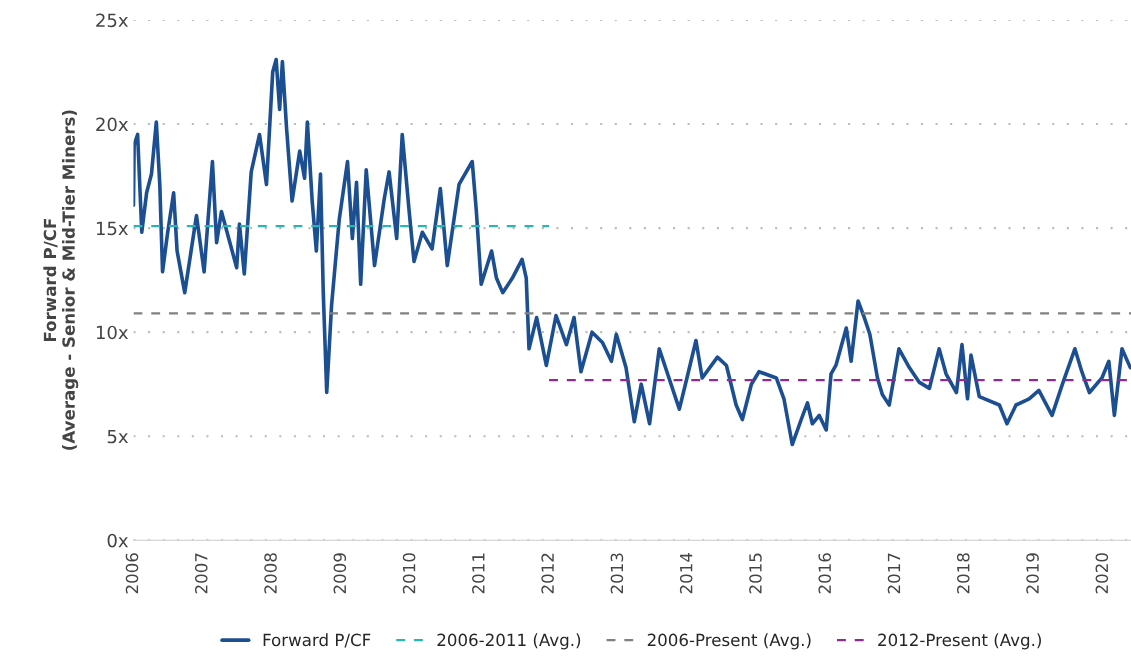 Image resolution: width=1131 pixels, height=667 pixels. What do you see at coordinates (617, 573) in the screenshot?
I see `x-tick-label: 2013` at bounding box center [617, 573].